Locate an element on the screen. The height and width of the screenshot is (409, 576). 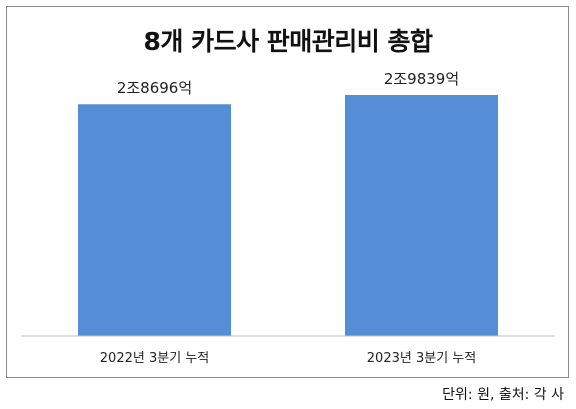
category-label-2: 2023년 3분기 누적 is located at coordinates (421, 358).